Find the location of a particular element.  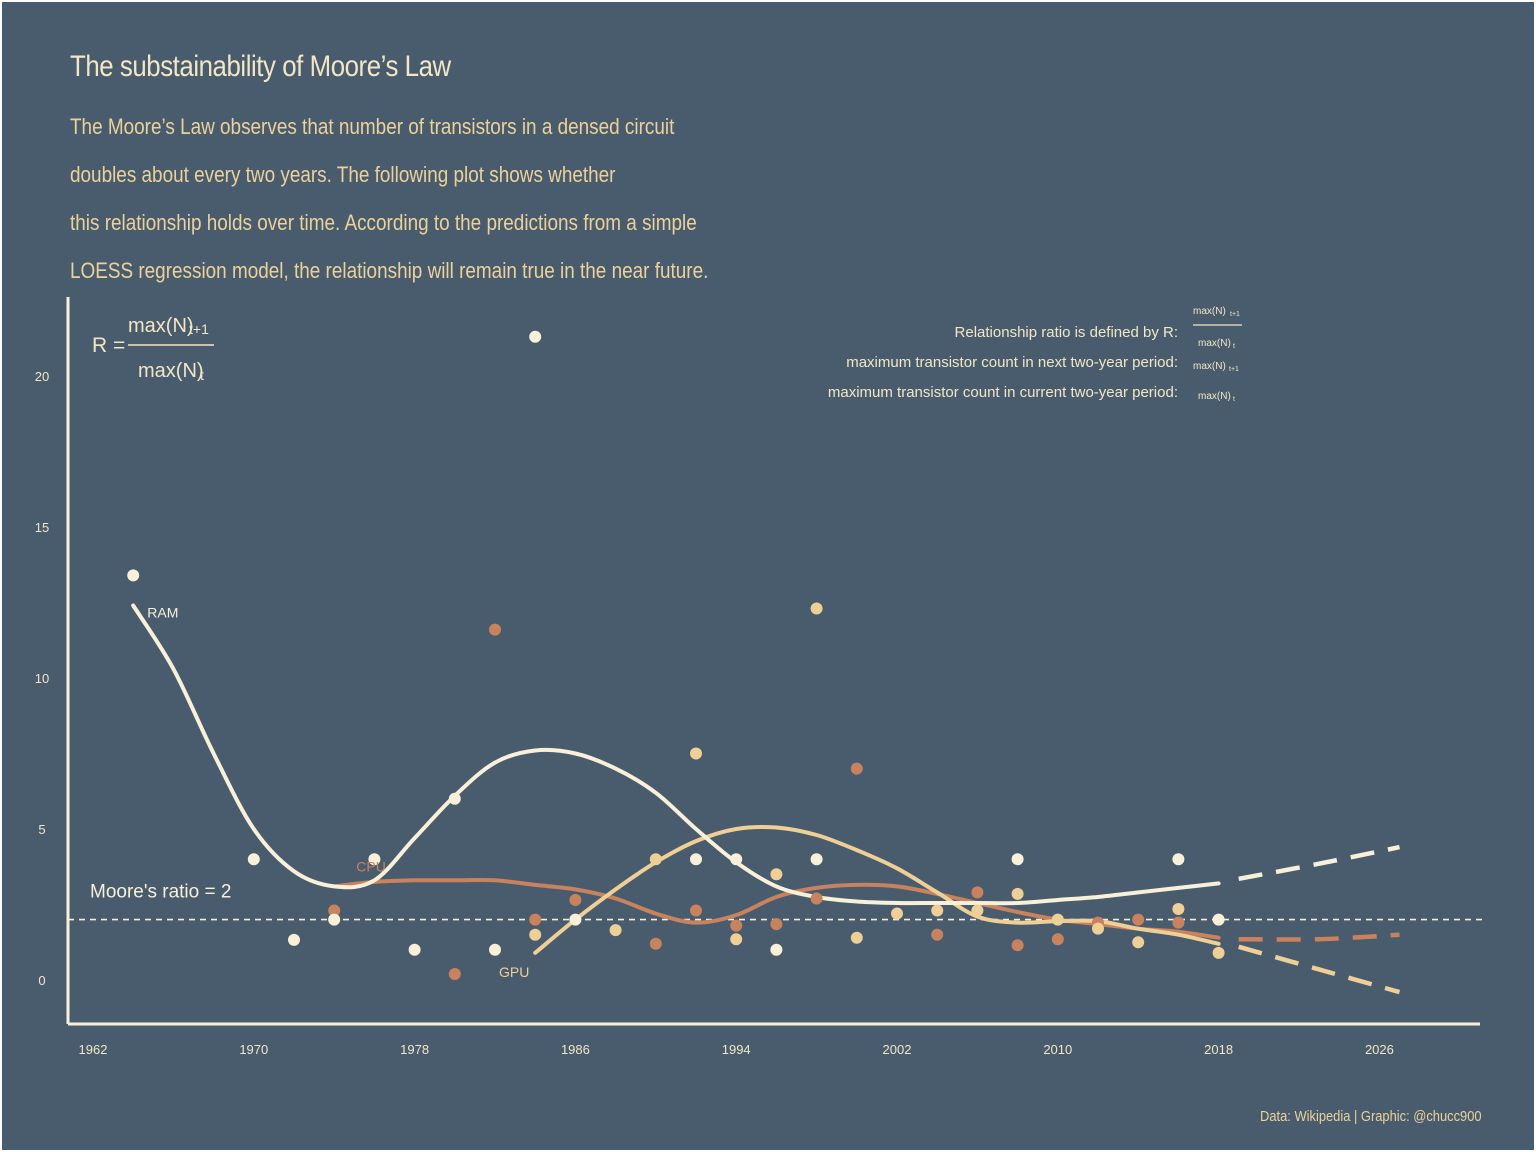

definition-fraction-top: max(N) is located at coordinates (1209, 311).